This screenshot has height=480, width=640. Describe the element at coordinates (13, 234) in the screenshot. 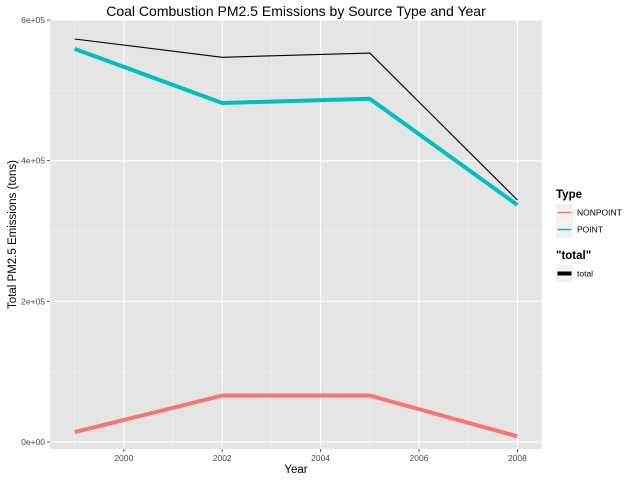

I see `y-axis-title: Total PM2.5 Emissions (tons)` at that location.